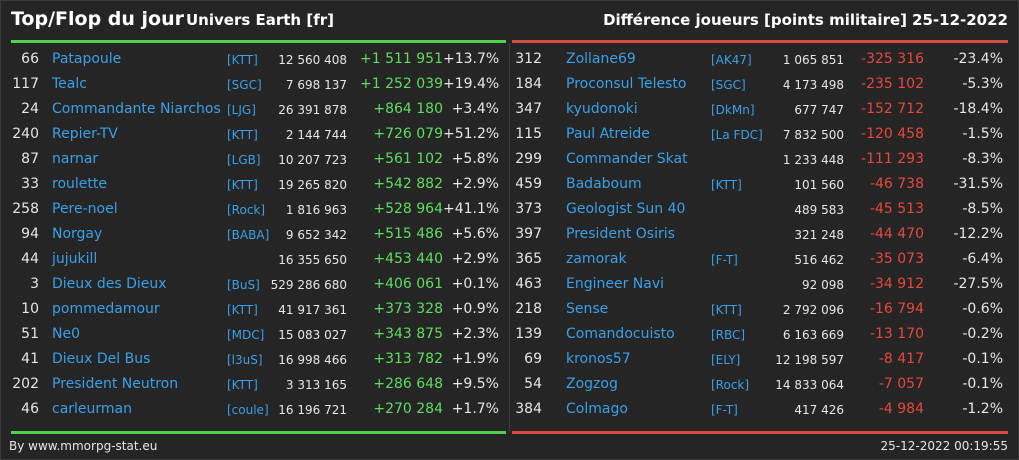 This screenshot has height=460, width=1019. I want to click on percent-change: +19.4%, so click(471, 84).